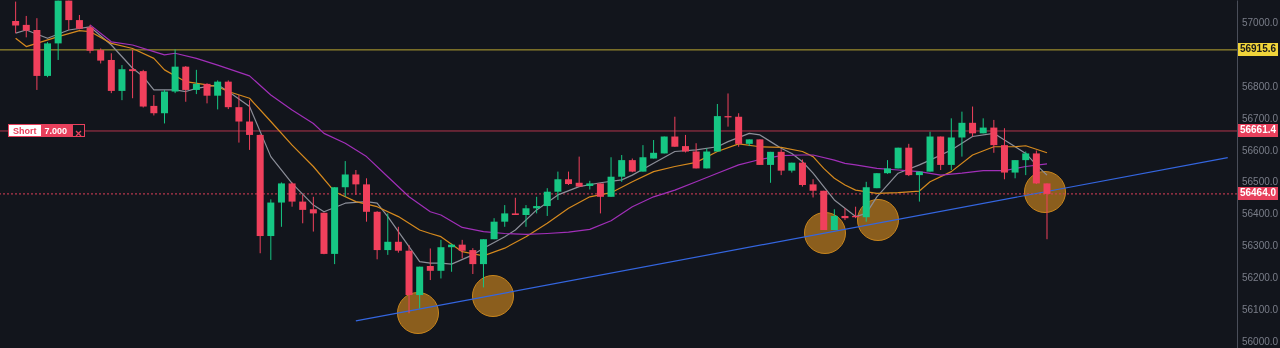 The image size is (1280, 348). Describe the element at coordinates (1260, 214) in the screenshot. I see `y-tick-label: 56400.0` at that location.